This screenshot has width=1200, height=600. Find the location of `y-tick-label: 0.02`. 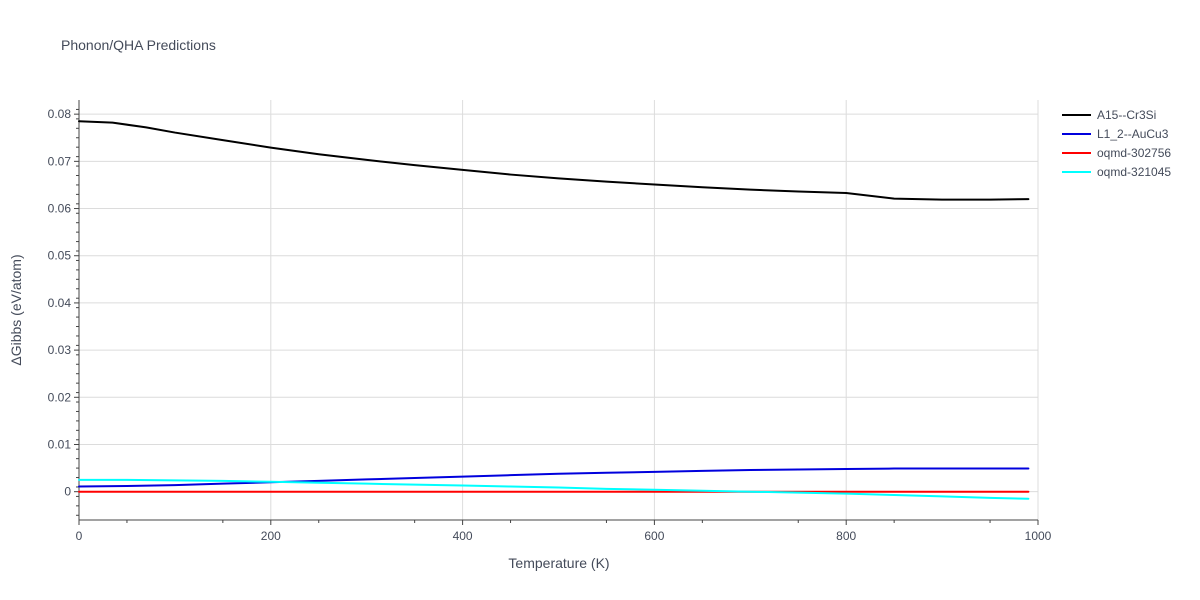

y-tick-label: 0.02 is located at coordinates (60, 397).